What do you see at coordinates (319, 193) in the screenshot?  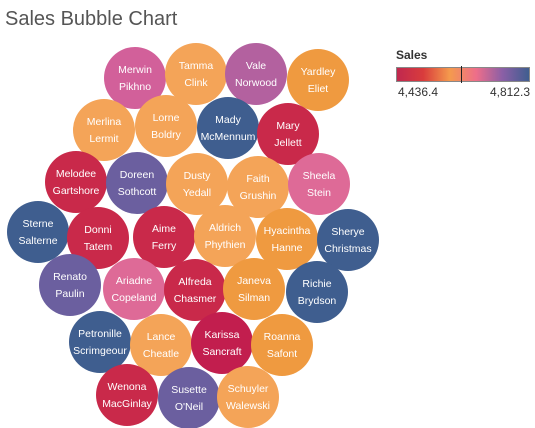 I see `bubble-last-name-label: Stein` at bounding box center [319, 193].